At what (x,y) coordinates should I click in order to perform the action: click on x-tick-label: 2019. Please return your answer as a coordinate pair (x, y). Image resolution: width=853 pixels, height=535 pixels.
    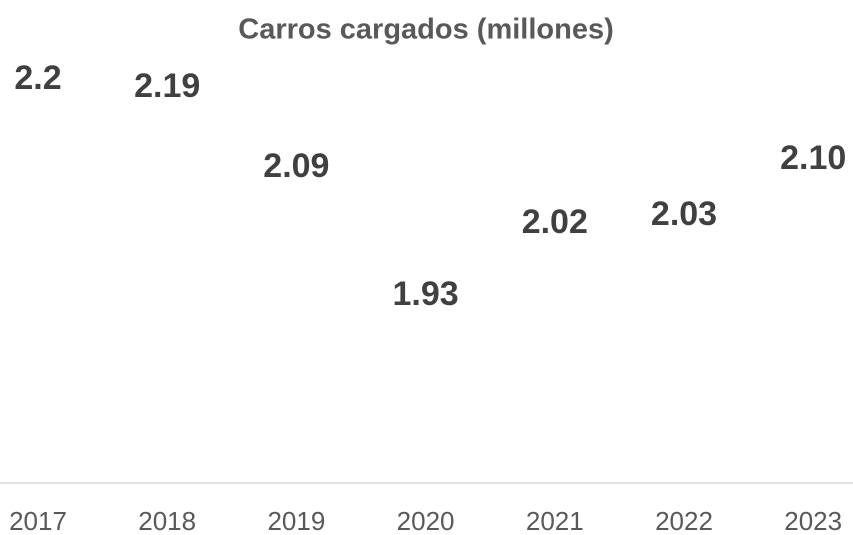
    Looking at the image, I should click on (296, 520).